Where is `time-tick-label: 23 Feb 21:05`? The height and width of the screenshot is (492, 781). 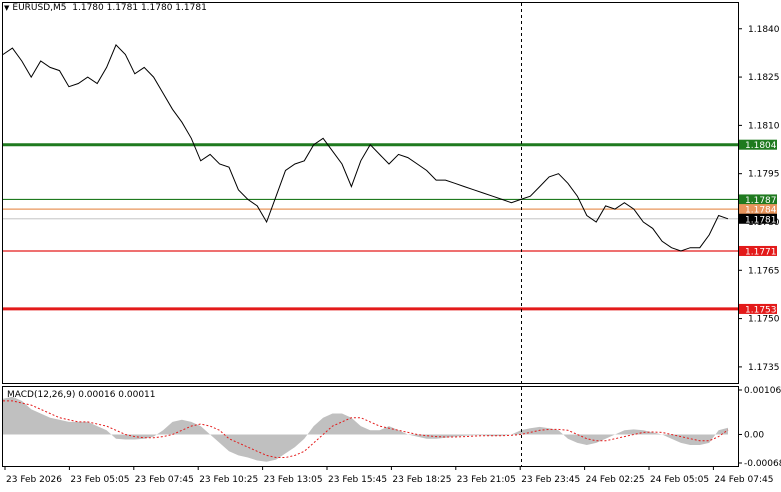 time-tick-label: 23 Feb 21:05 is located at coordinates (486, 480).